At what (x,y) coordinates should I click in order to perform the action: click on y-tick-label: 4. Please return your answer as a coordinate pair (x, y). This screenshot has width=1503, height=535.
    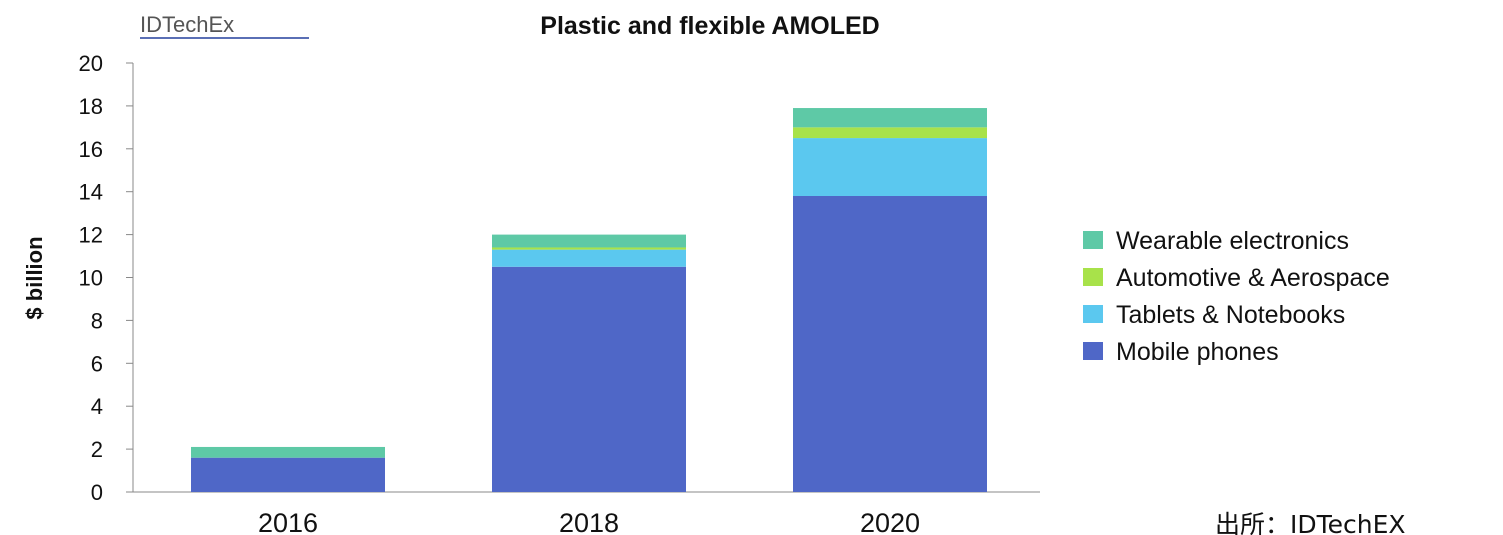
    Looking at the image, I should click on (97, 406).